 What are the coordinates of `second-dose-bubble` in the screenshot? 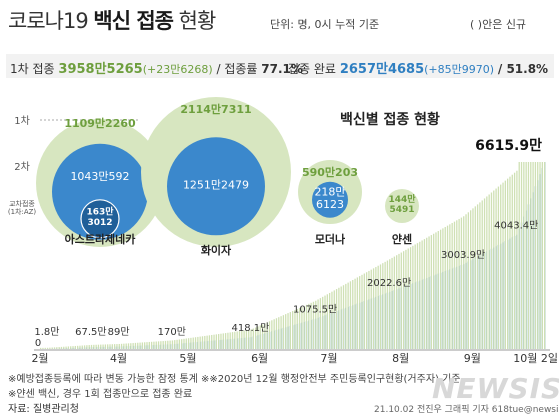 It's located at (330, 199).